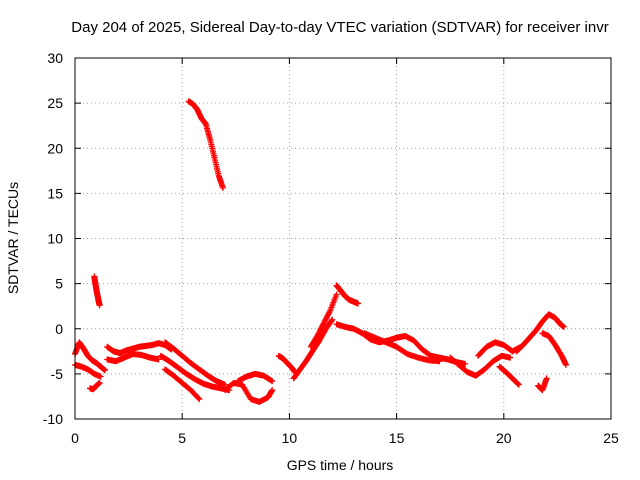  Describe the element at coordinates (53, 419) in the screenshot. I see `y-tick-label: -10` at that location.